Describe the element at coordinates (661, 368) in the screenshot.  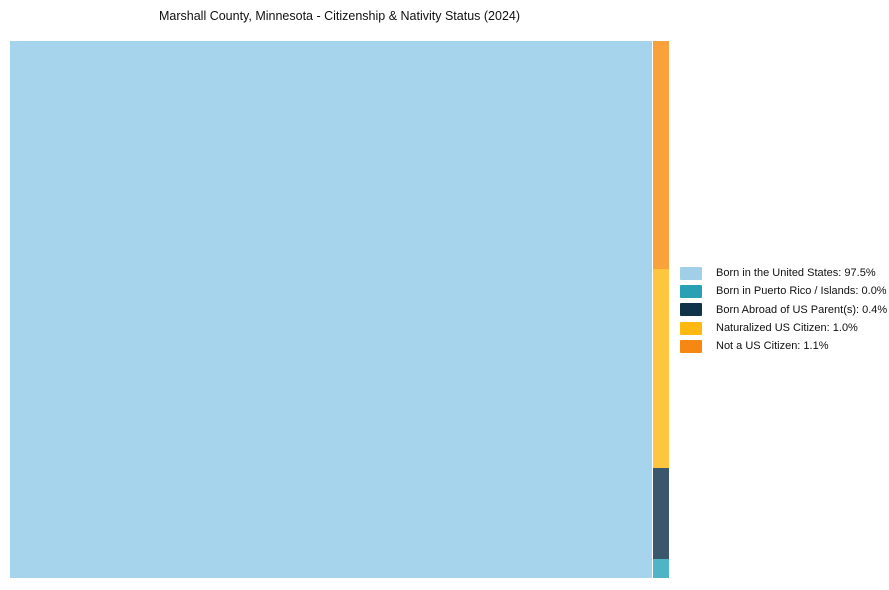
I see `treemap-block-naturalized-citizen` at that location.